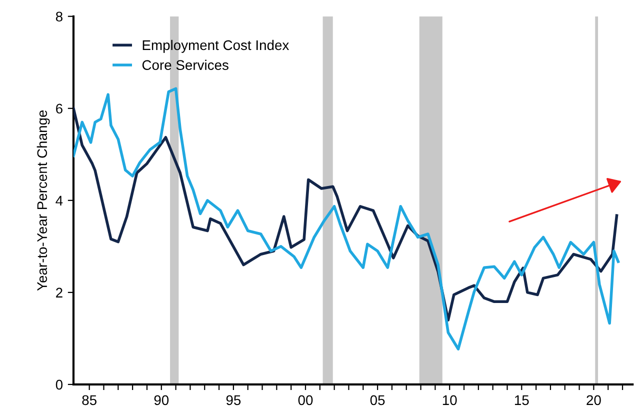 The width and height of the screenshot is (639, 409). What do you see at coordinates (59, 201) in the screenshot?
I see `y-tick-label: 4` at bounding box center [59, 201].